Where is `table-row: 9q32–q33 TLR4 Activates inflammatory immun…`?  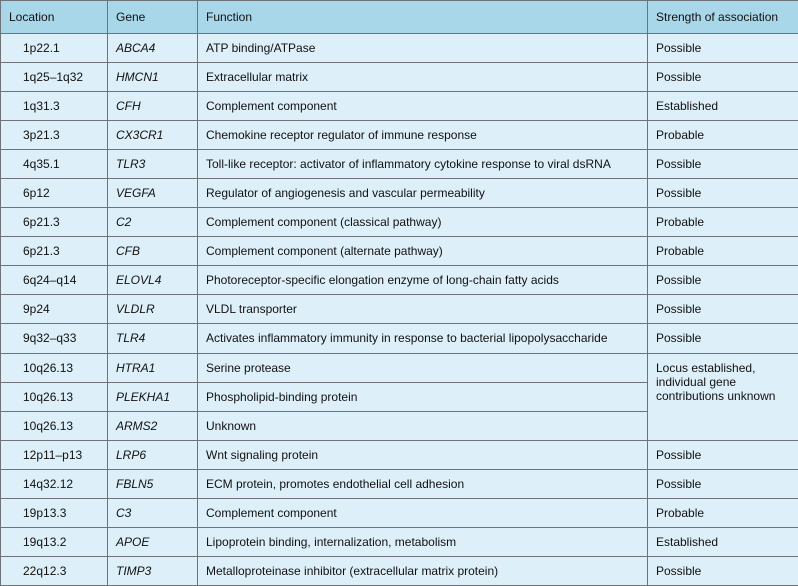
table-row: 9q32–q33 TLR4 Activates inflammatory immun… is located at coordinates (399, 338).